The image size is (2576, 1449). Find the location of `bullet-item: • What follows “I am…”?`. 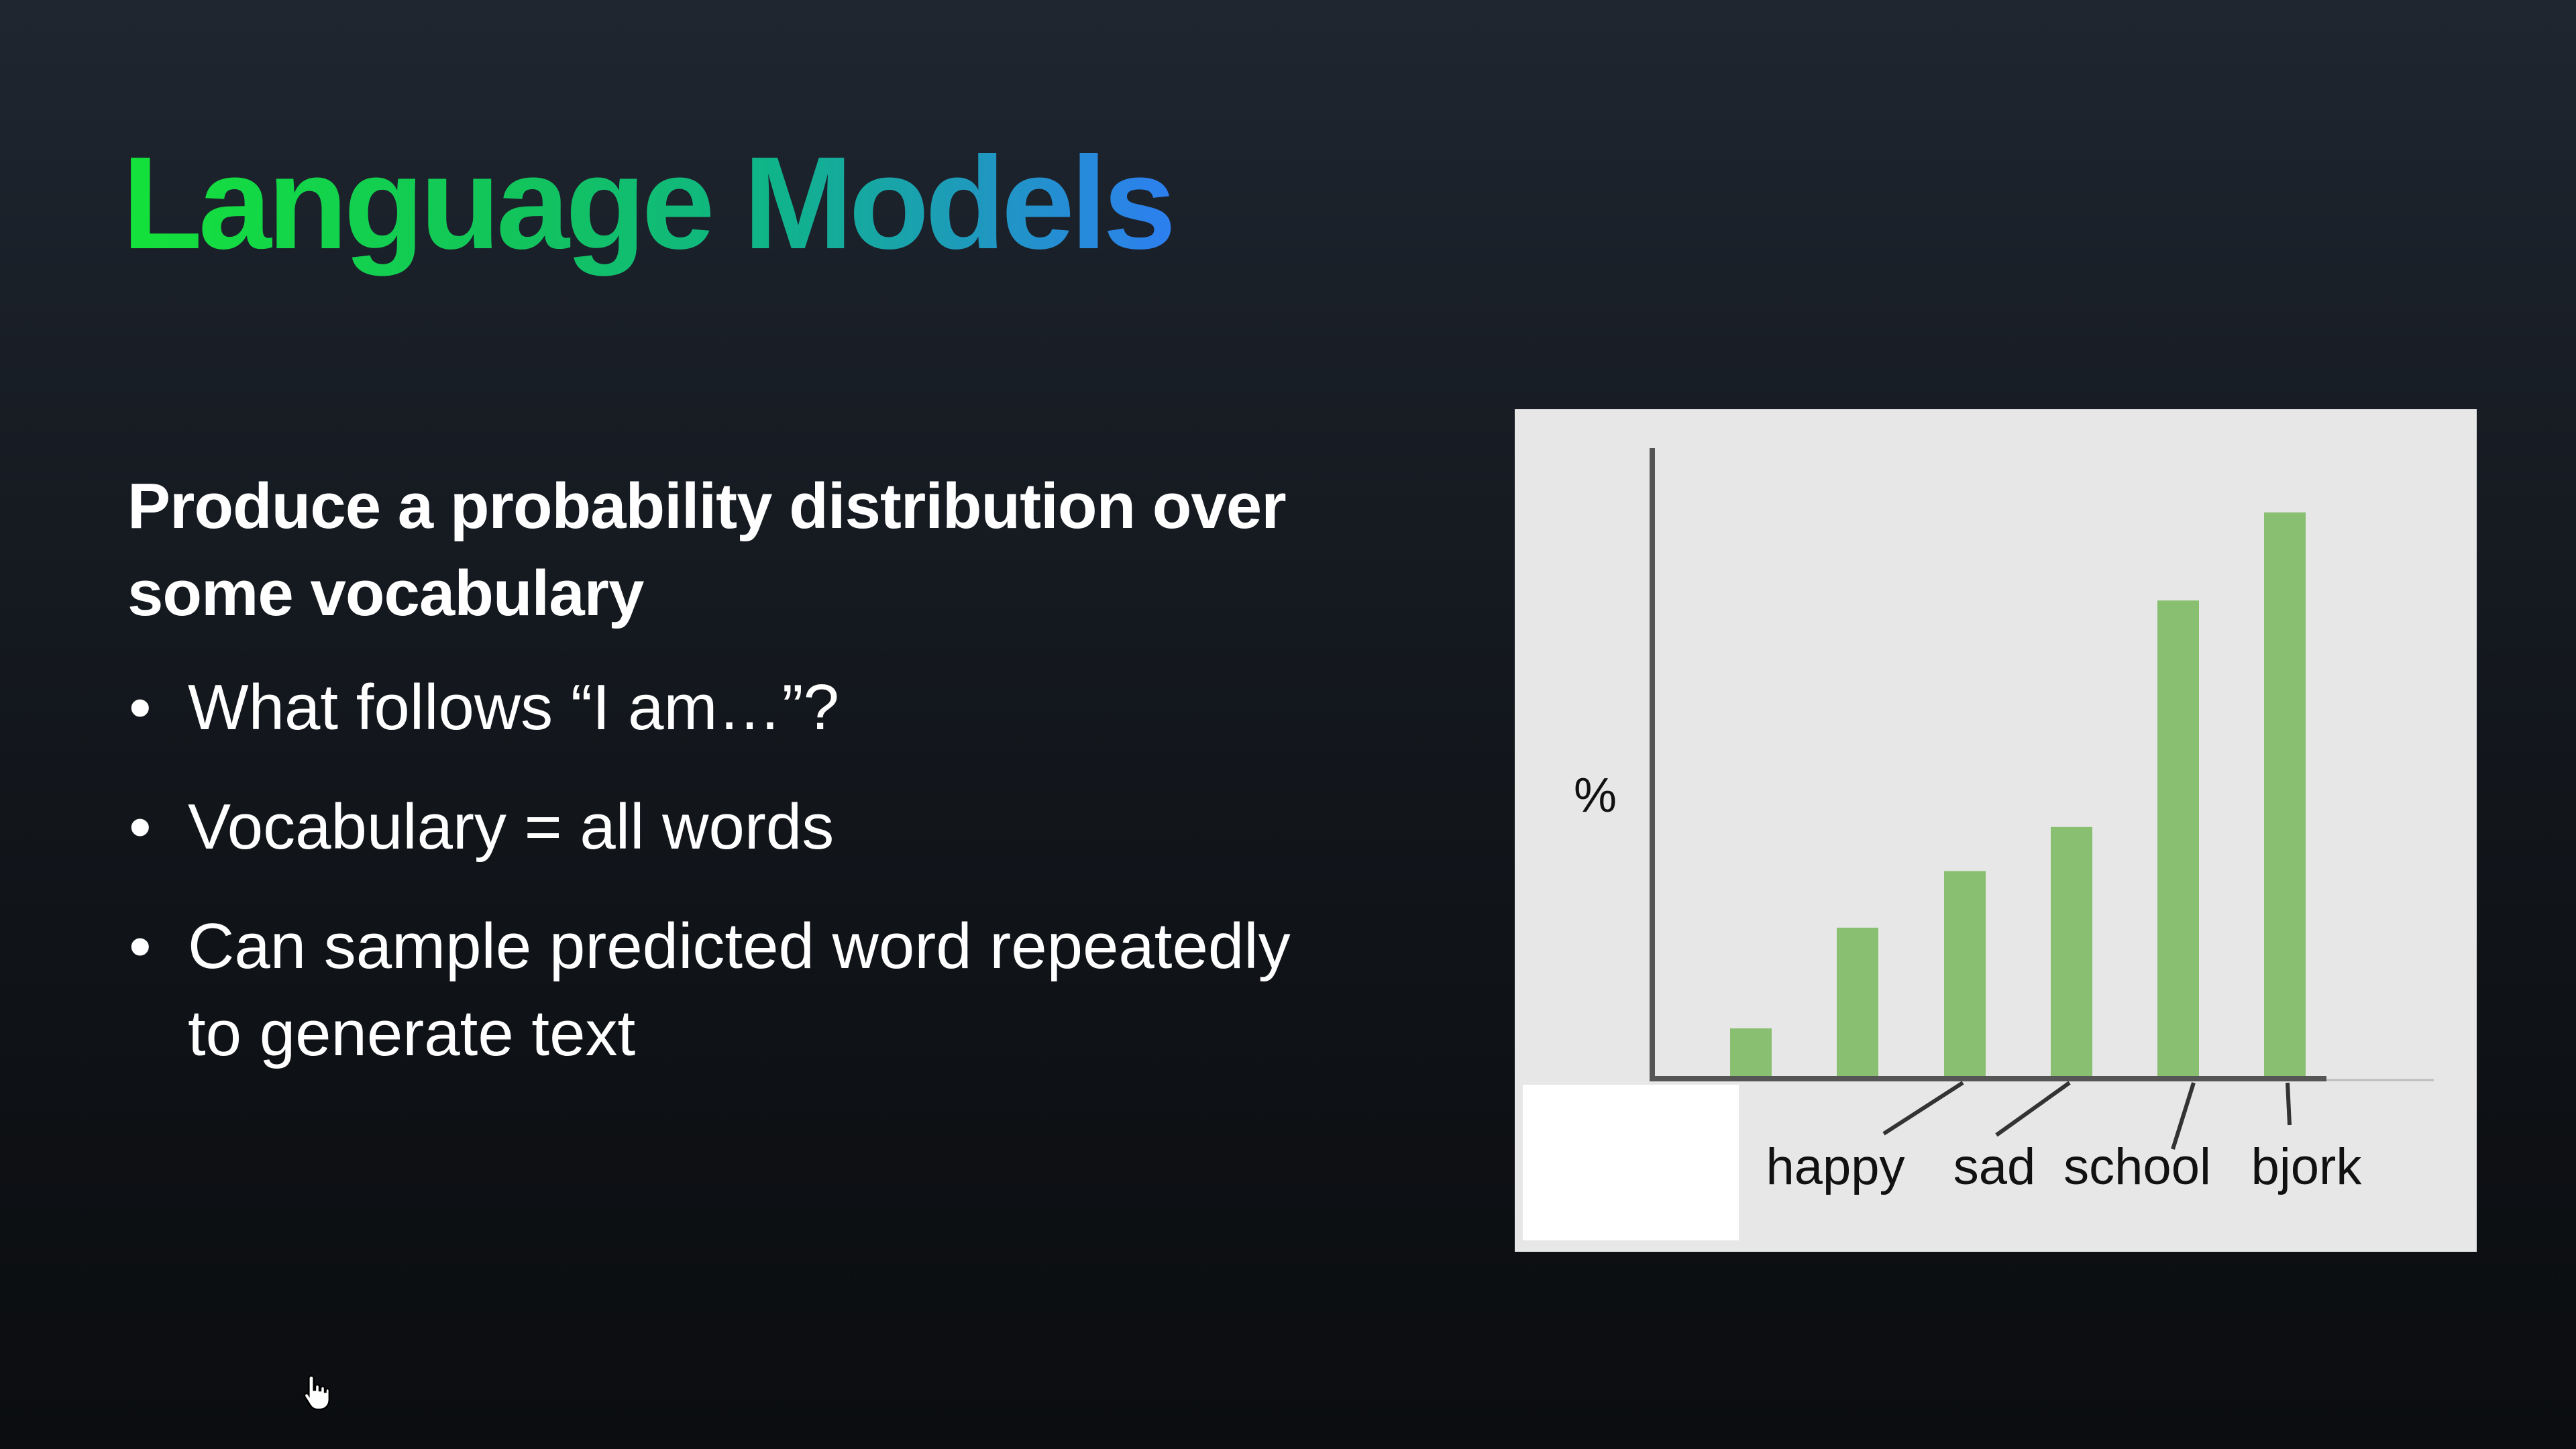

bullet-item: • What follows “I am…”? is located at coordinates (731, 707).